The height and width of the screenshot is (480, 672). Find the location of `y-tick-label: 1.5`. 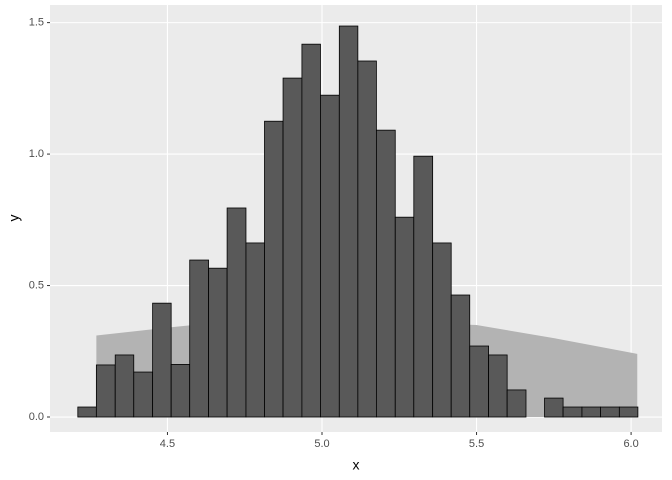

y-tick-label: 1.5 is located at coordinates (36, 23).